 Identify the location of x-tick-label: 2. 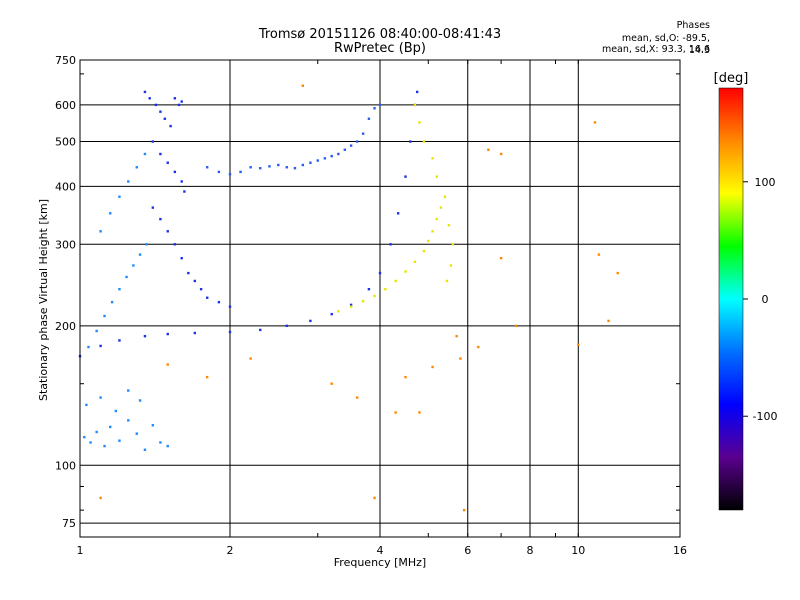
(230, 550).